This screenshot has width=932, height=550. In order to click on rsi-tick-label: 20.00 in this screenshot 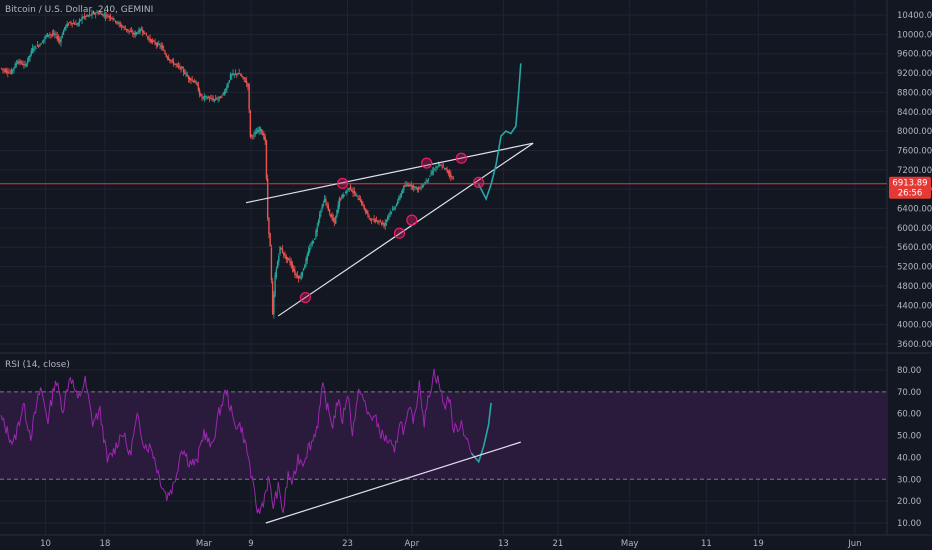, I will do `click(909, 502)`.